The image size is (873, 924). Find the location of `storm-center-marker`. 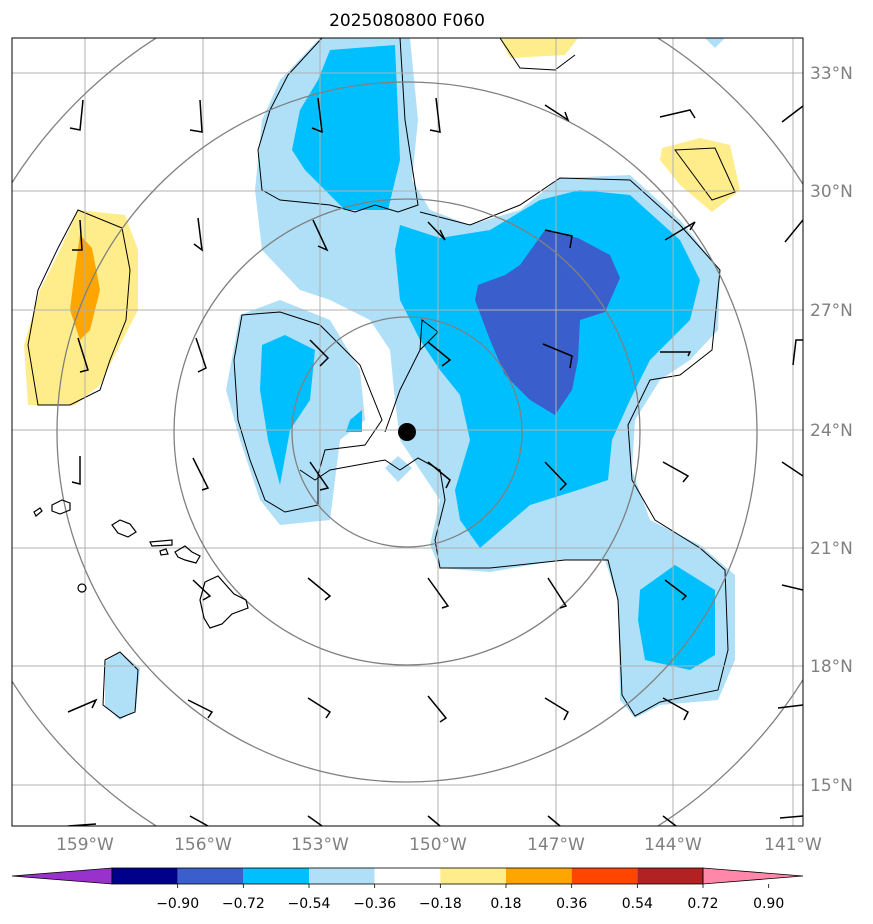

storm-center-marker is located at coordinates (407, 432).